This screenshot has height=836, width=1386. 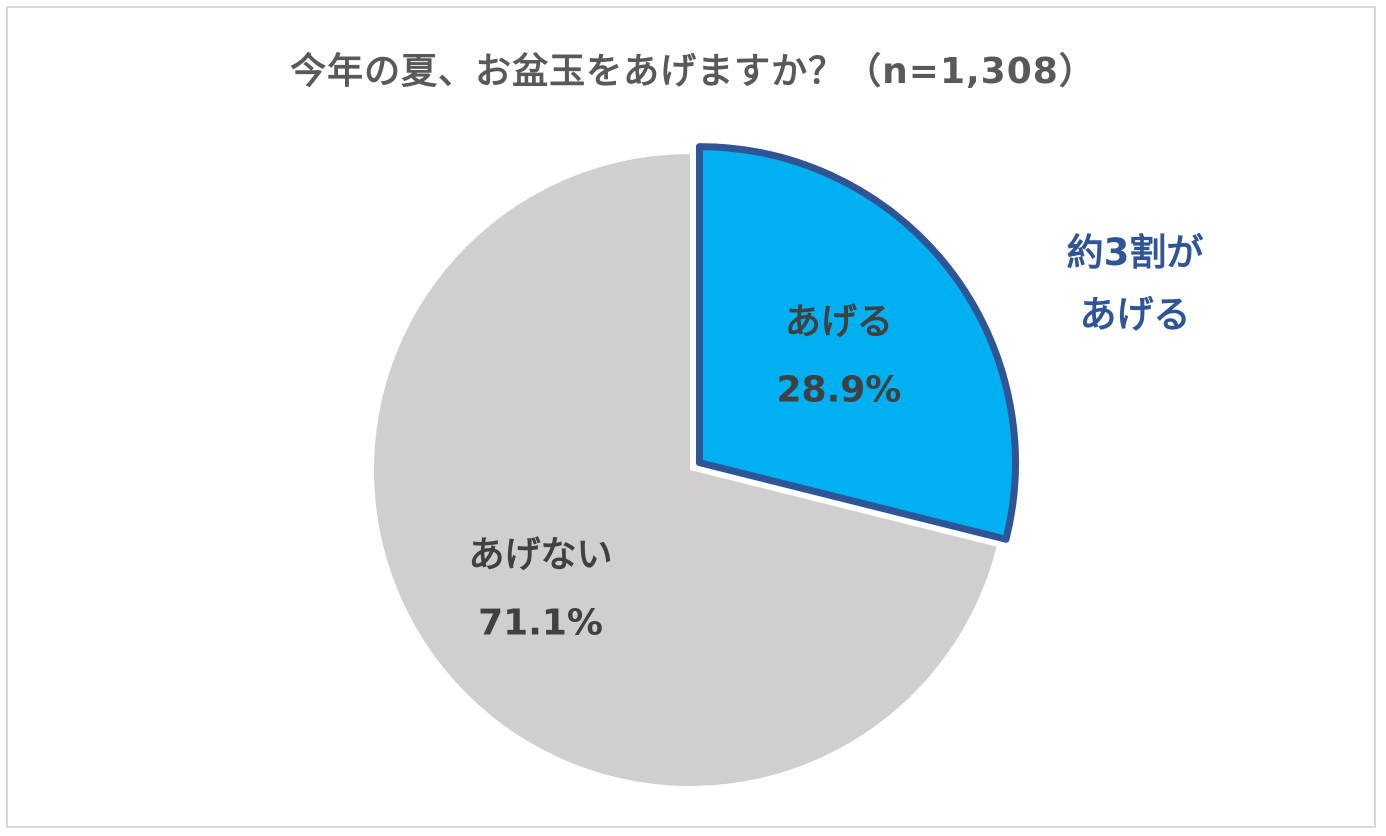 I want to click on callout-line-1: 約3割が, so click(x=1135, y=252).